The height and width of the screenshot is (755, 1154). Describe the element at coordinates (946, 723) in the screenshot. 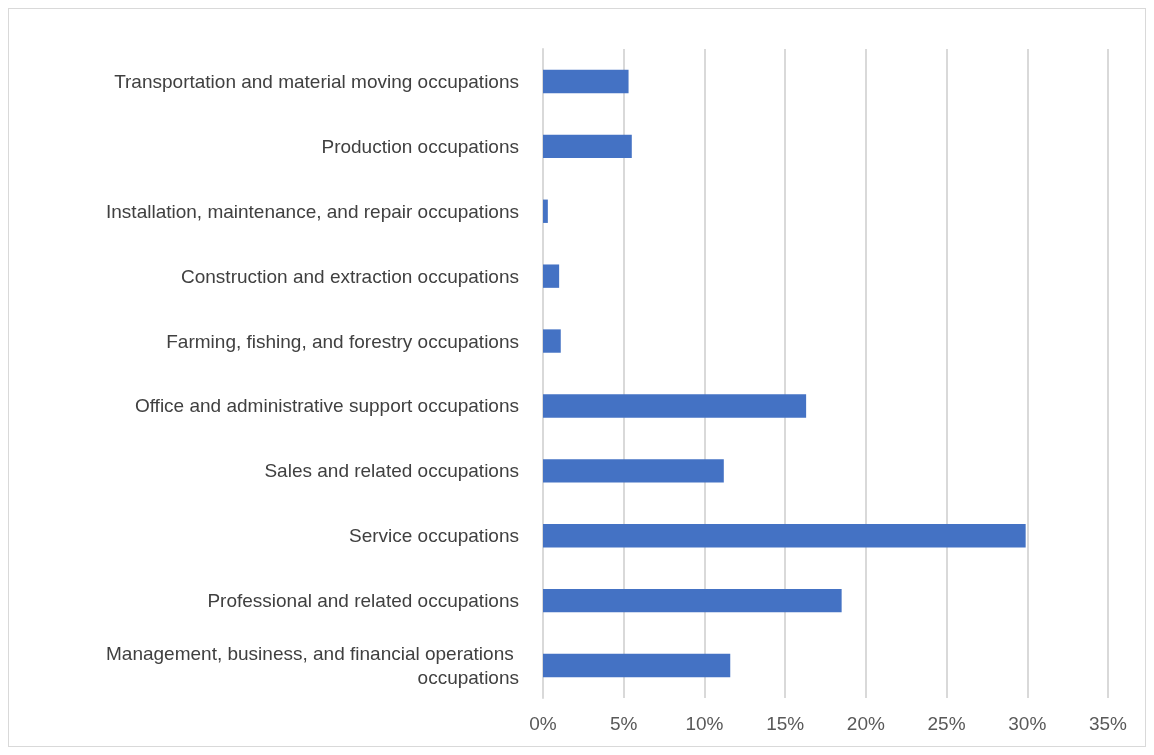

I see `x-tick-label: 25%` at that location.